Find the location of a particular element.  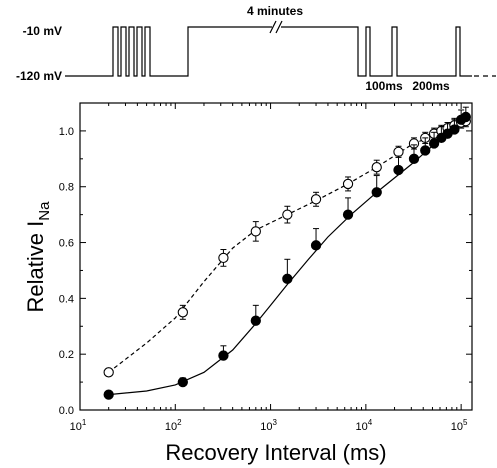

protocol-trace is located at coordinates (268, 51).